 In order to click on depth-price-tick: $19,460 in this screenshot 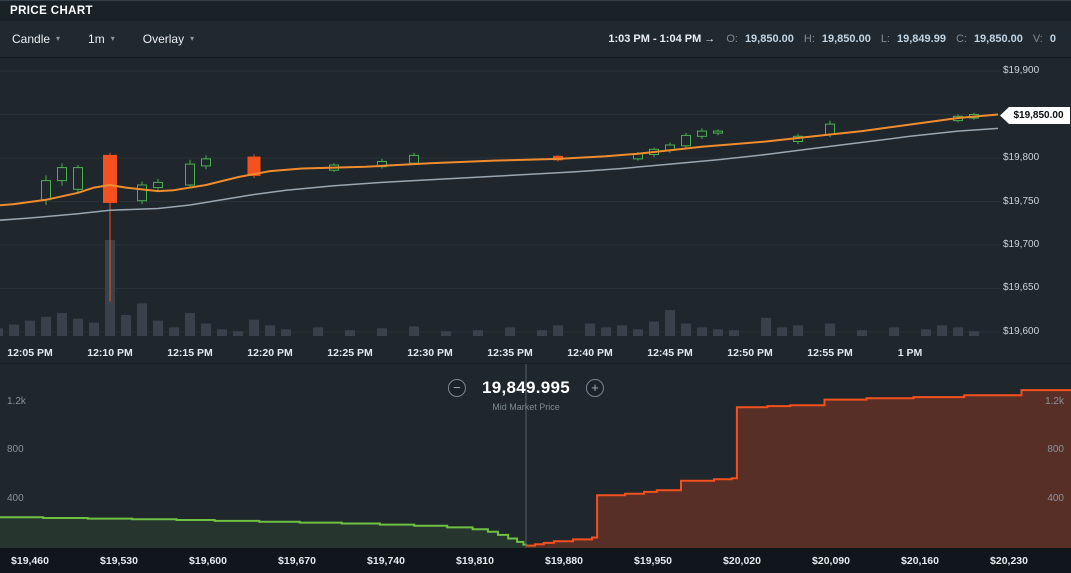, I will do `click(30, 561)`.